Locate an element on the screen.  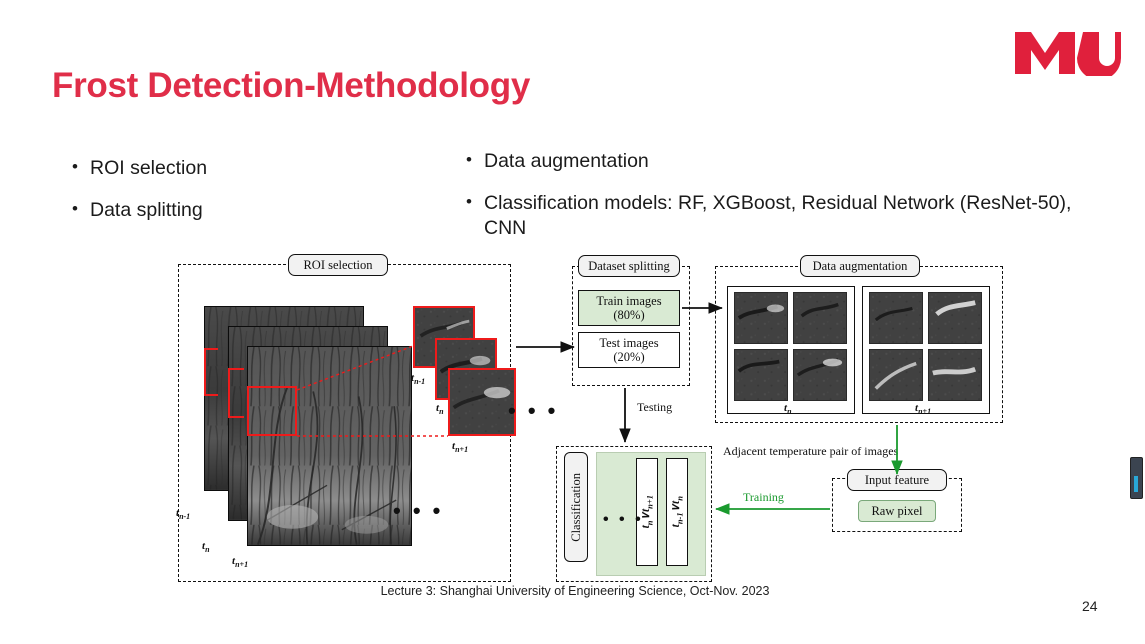
augmentation-group-label-tn: tn is located at coordinates (788, 409).